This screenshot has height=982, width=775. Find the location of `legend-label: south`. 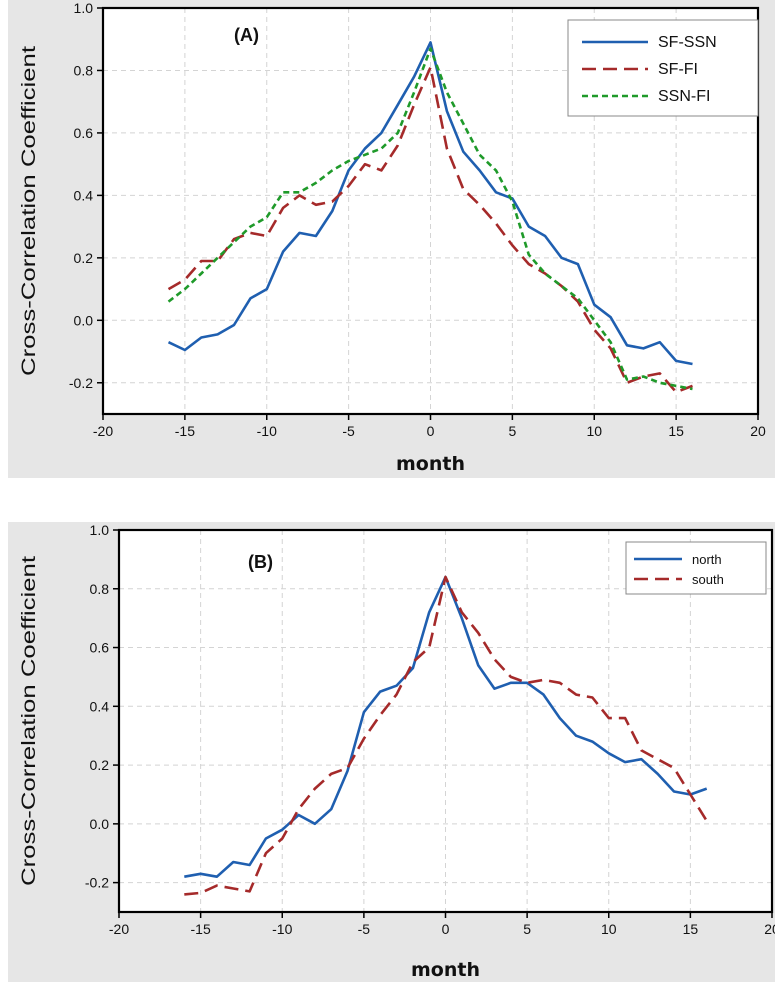

legend-label: south is located at coordinates (708, 579).